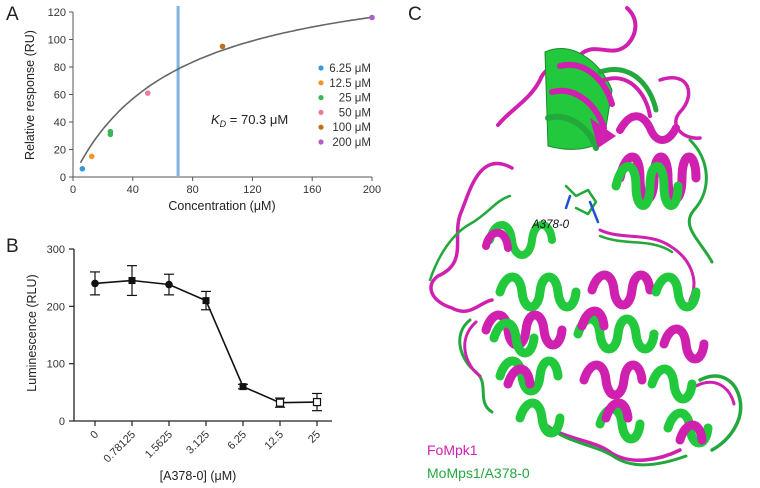 This screenshot has width=760, height=488. What do you see at coordinates (355, 113) in the screenshot?
I see `legend-label: 50 μM` at bounding box center [355, 113].